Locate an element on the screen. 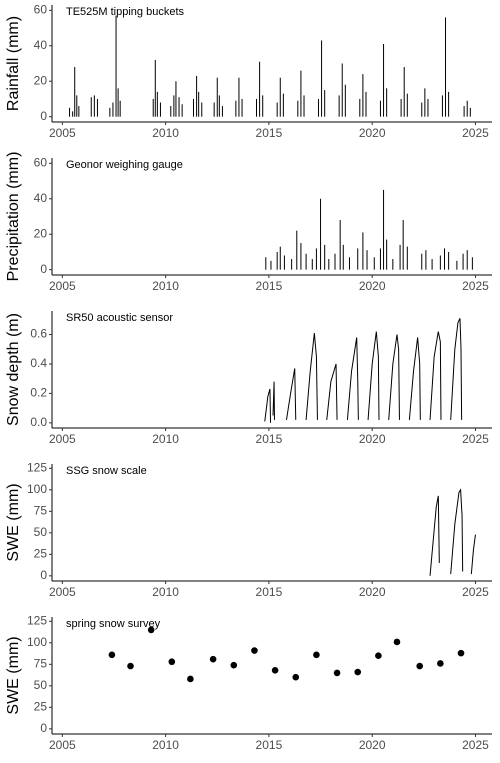  y-tick-label: 0.6 is located at coordinates (38, 334).